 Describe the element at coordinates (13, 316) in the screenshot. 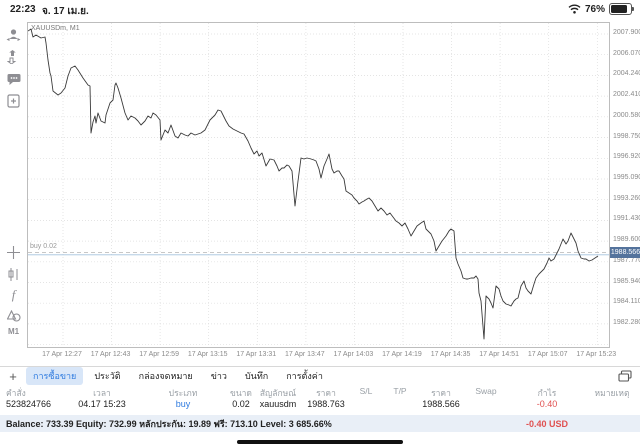

I see `objects-icon` at that location.